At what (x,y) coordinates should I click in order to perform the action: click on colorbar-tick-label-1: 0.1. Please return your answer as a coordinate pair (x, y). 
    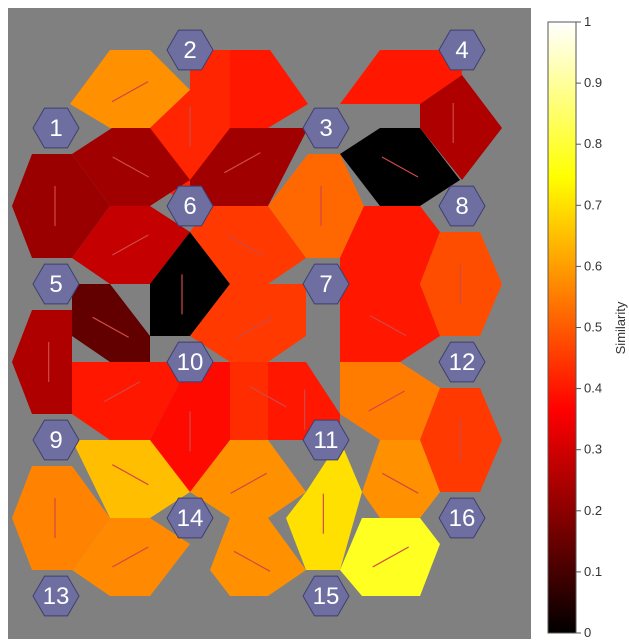
    Looking at the image, I should click on (593, 571).